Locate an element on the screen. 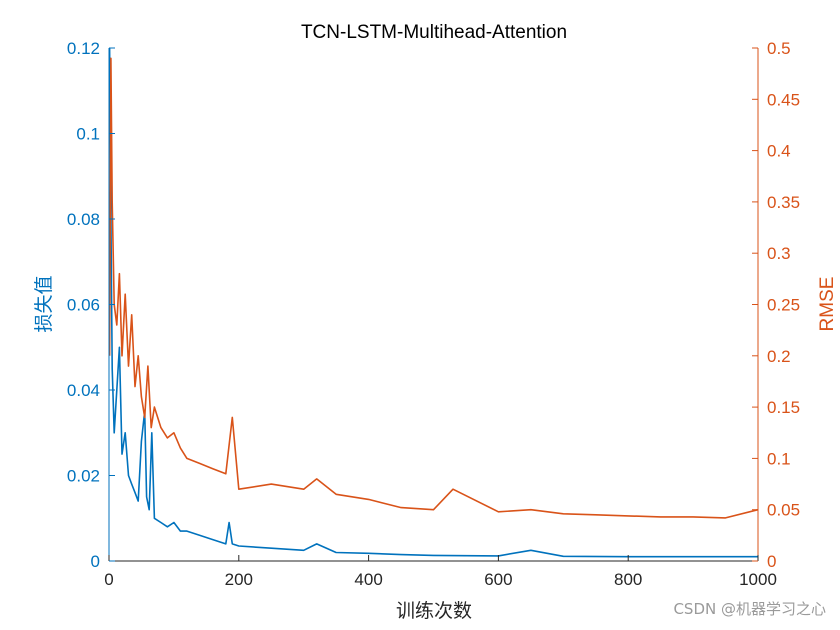 This screenshot has height=630, width=840. right-y-tick-label: 0.35 is located at coordinates (783, 202).